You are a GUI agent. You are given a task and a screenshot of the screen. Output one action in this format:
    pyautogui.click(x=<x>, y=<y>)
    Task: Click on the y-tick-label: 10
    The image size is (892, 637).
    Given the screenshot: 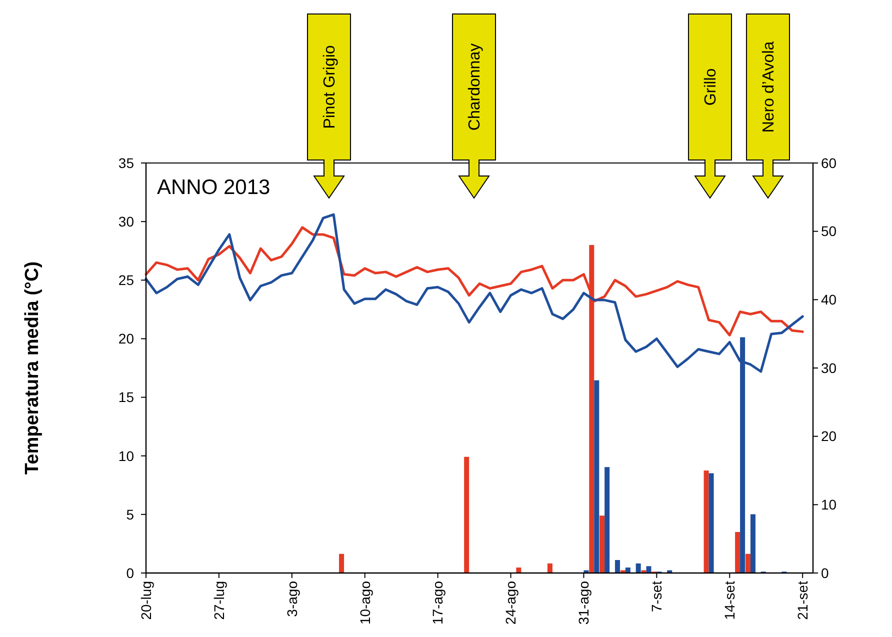 What is the action you would take?
    pyautogui.click(x=126, y=456)
    